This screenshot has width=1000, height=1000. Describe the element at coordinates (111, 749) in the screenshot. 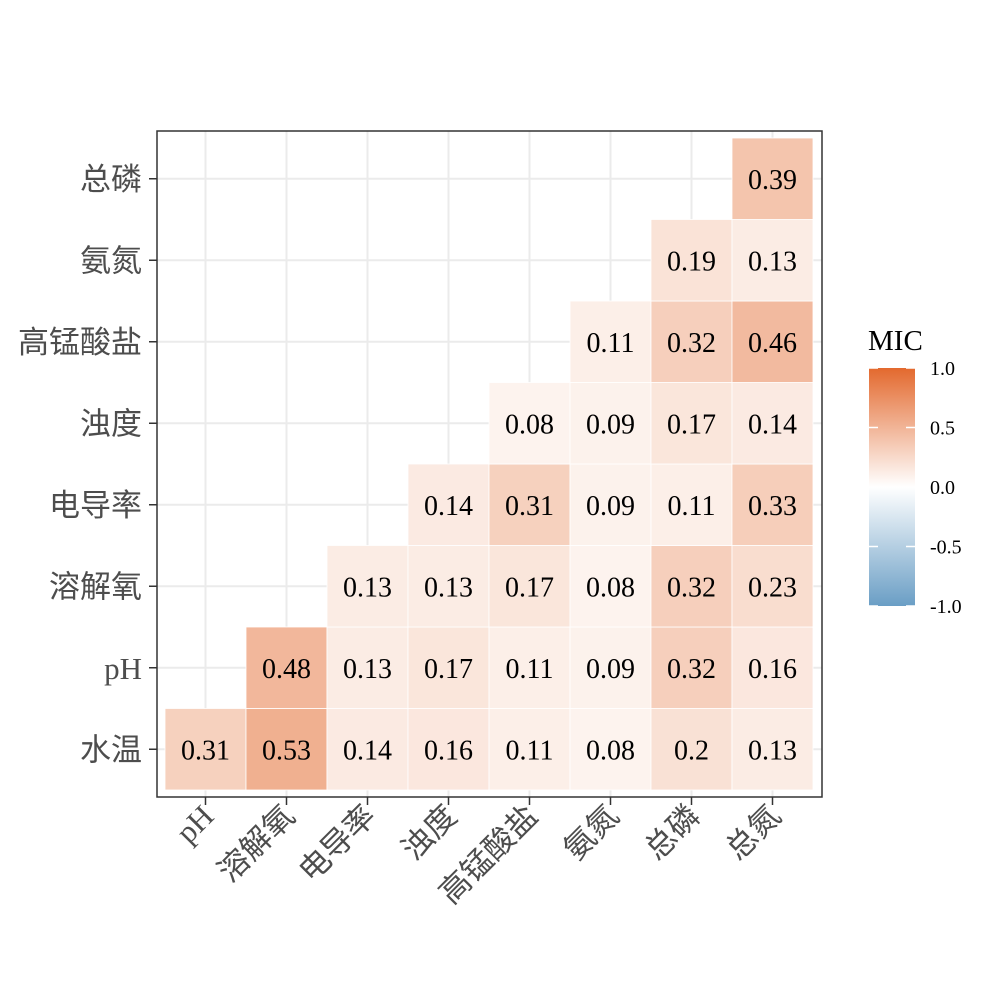

I see `y-axis-tick-label: 水温` at that location.